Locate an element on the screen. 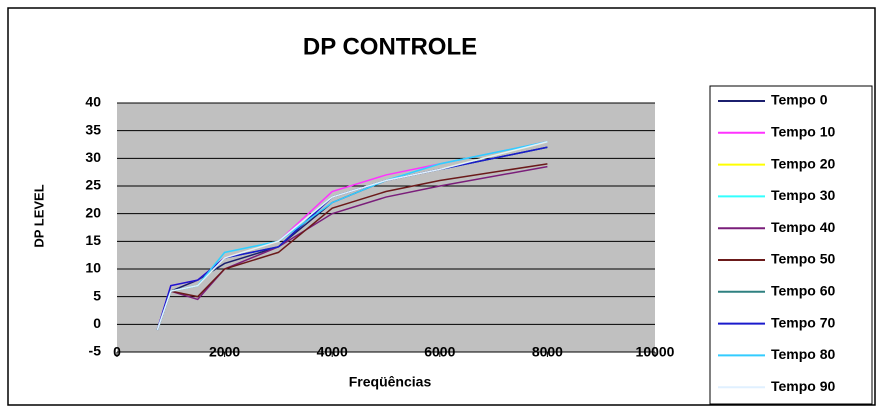  y-tick-label: 10 is located at coordinates (93, 268).